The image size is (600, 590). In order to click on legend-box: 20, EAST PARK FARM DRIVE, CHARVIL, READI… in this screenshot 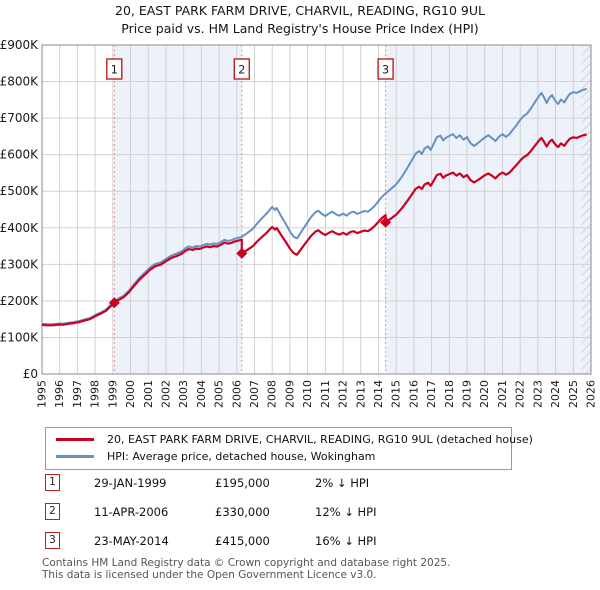, I will do `click(289, 448)`.